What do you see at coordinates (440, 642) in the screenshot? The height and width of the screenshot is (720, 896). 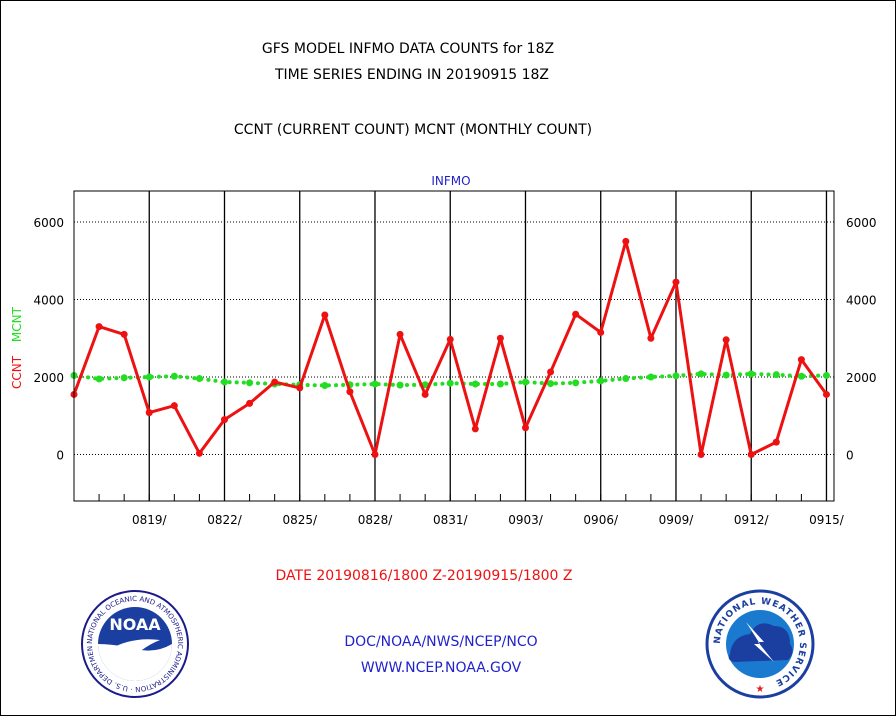 I see `org-label: DOC/NOAA/NWS/NCEP/NCO` at bounding box center [440, 642].